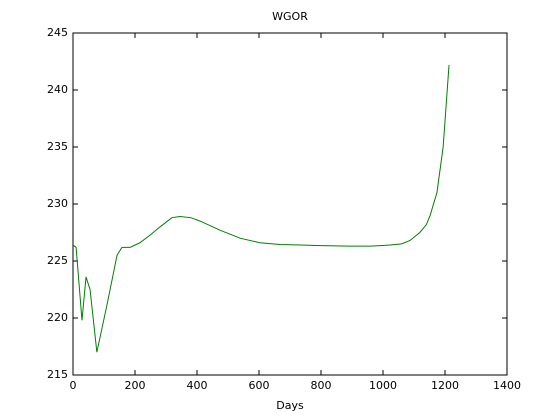 This screenshot has height=420, width=560. Describe the element at coordinates (259, 385) in the screenshot. I see `x-tick-label: 600` at that location.